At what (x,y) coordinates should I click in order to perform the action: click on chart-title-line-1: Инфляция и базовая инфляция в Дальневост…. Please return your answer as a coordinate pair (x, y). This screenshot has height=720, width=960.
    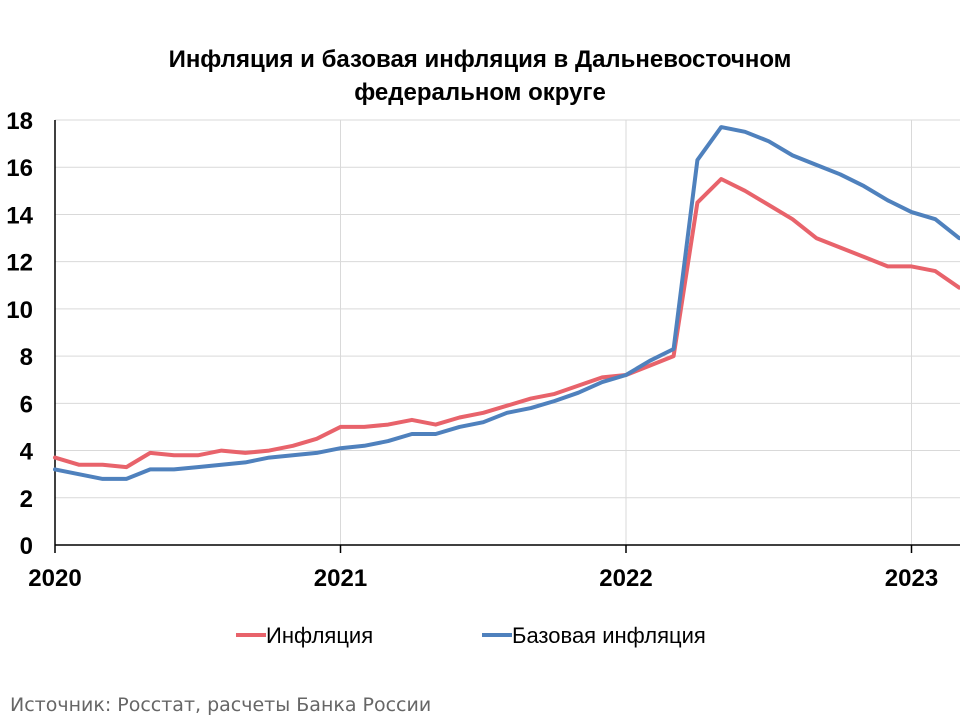
    Looking at the image, I should click on (480, 59).